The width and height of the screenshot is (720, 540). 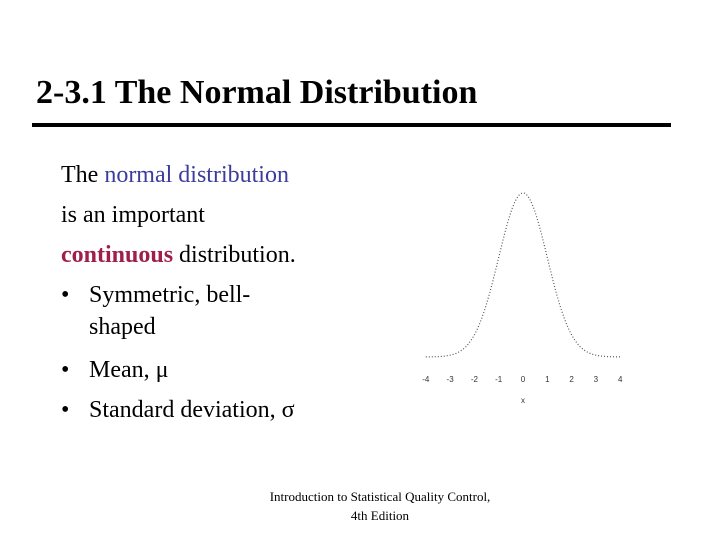 I want to click on text: distribution., so click(x=234, y=255).